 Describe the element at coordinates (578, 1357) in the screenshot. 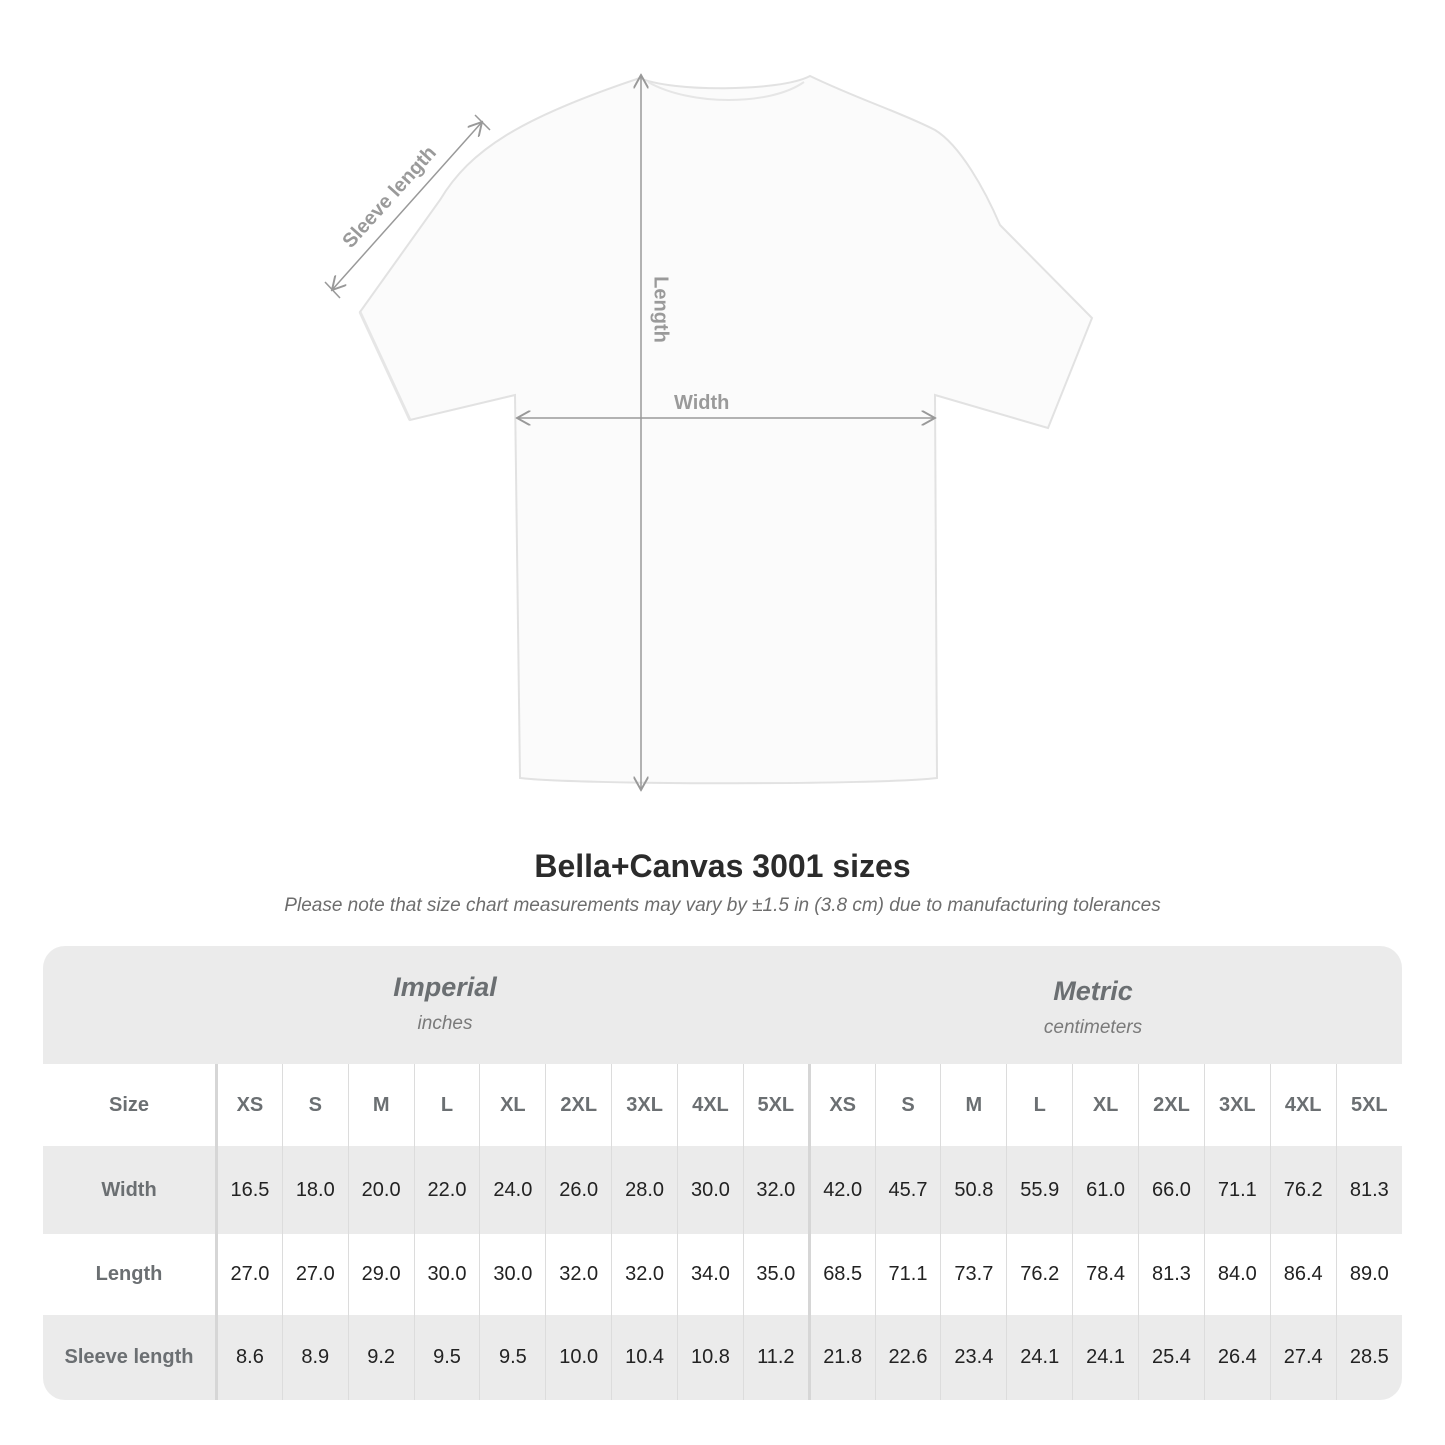

I see `imperial-cell: 10.0` at that location.